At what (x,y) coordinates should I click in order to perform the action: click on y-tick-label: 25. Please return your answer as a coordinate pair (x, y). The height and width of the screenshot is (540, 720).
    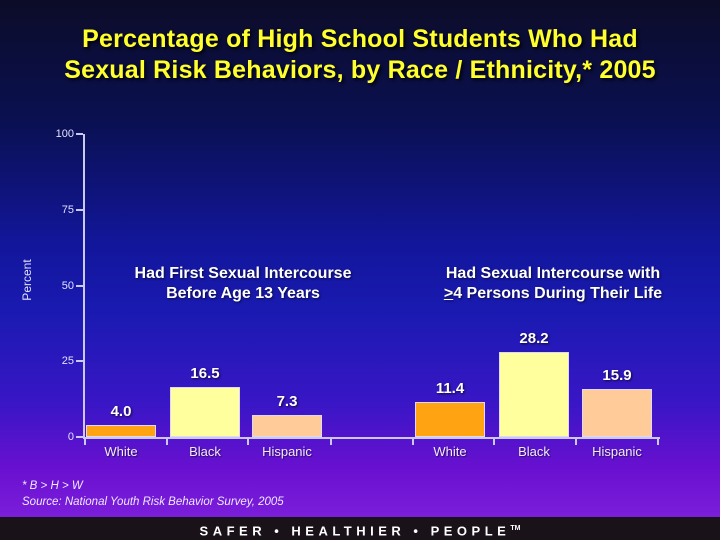
    Looking at the image, I should click on (67, 361).